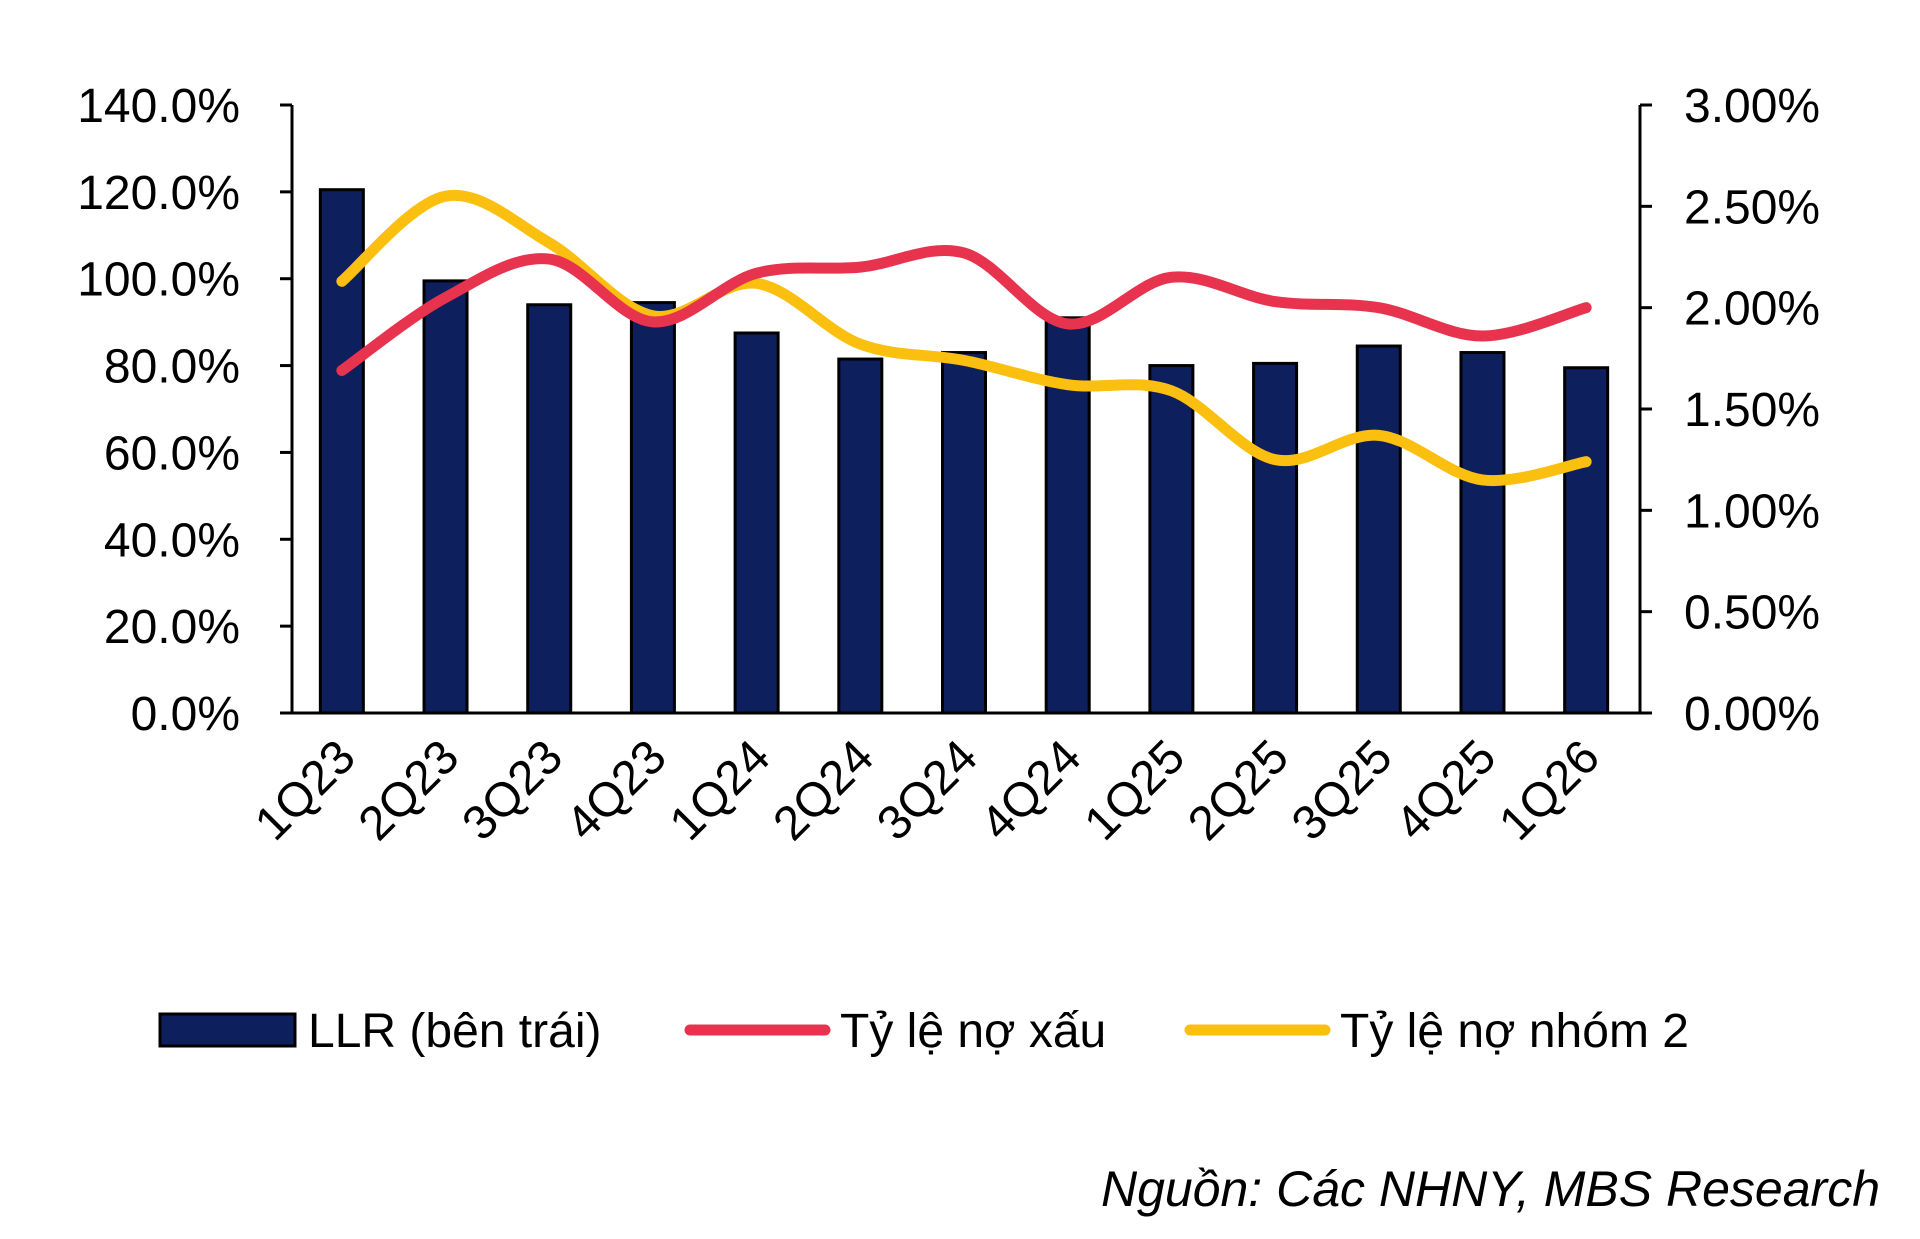 Image resolution: width=1920 pixels, height=1239 pixels. Describe the element at coordinates (1752, 106) in the screenshot. I see `right-tick-label: 3.00%` at that location.